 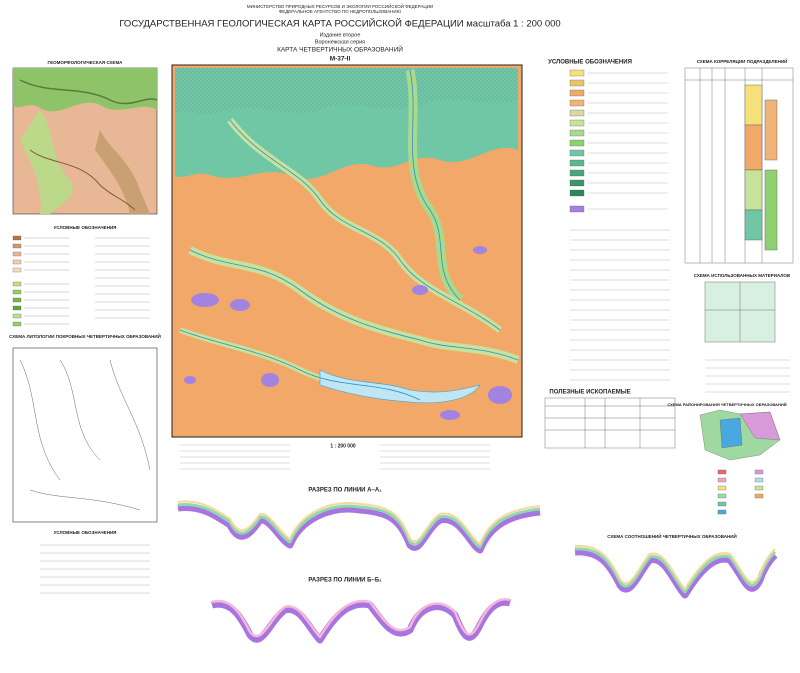 What do you see at coordinates (577, 141) in the screenshot?
I see `main-legend` at bounding box center [577, 141].